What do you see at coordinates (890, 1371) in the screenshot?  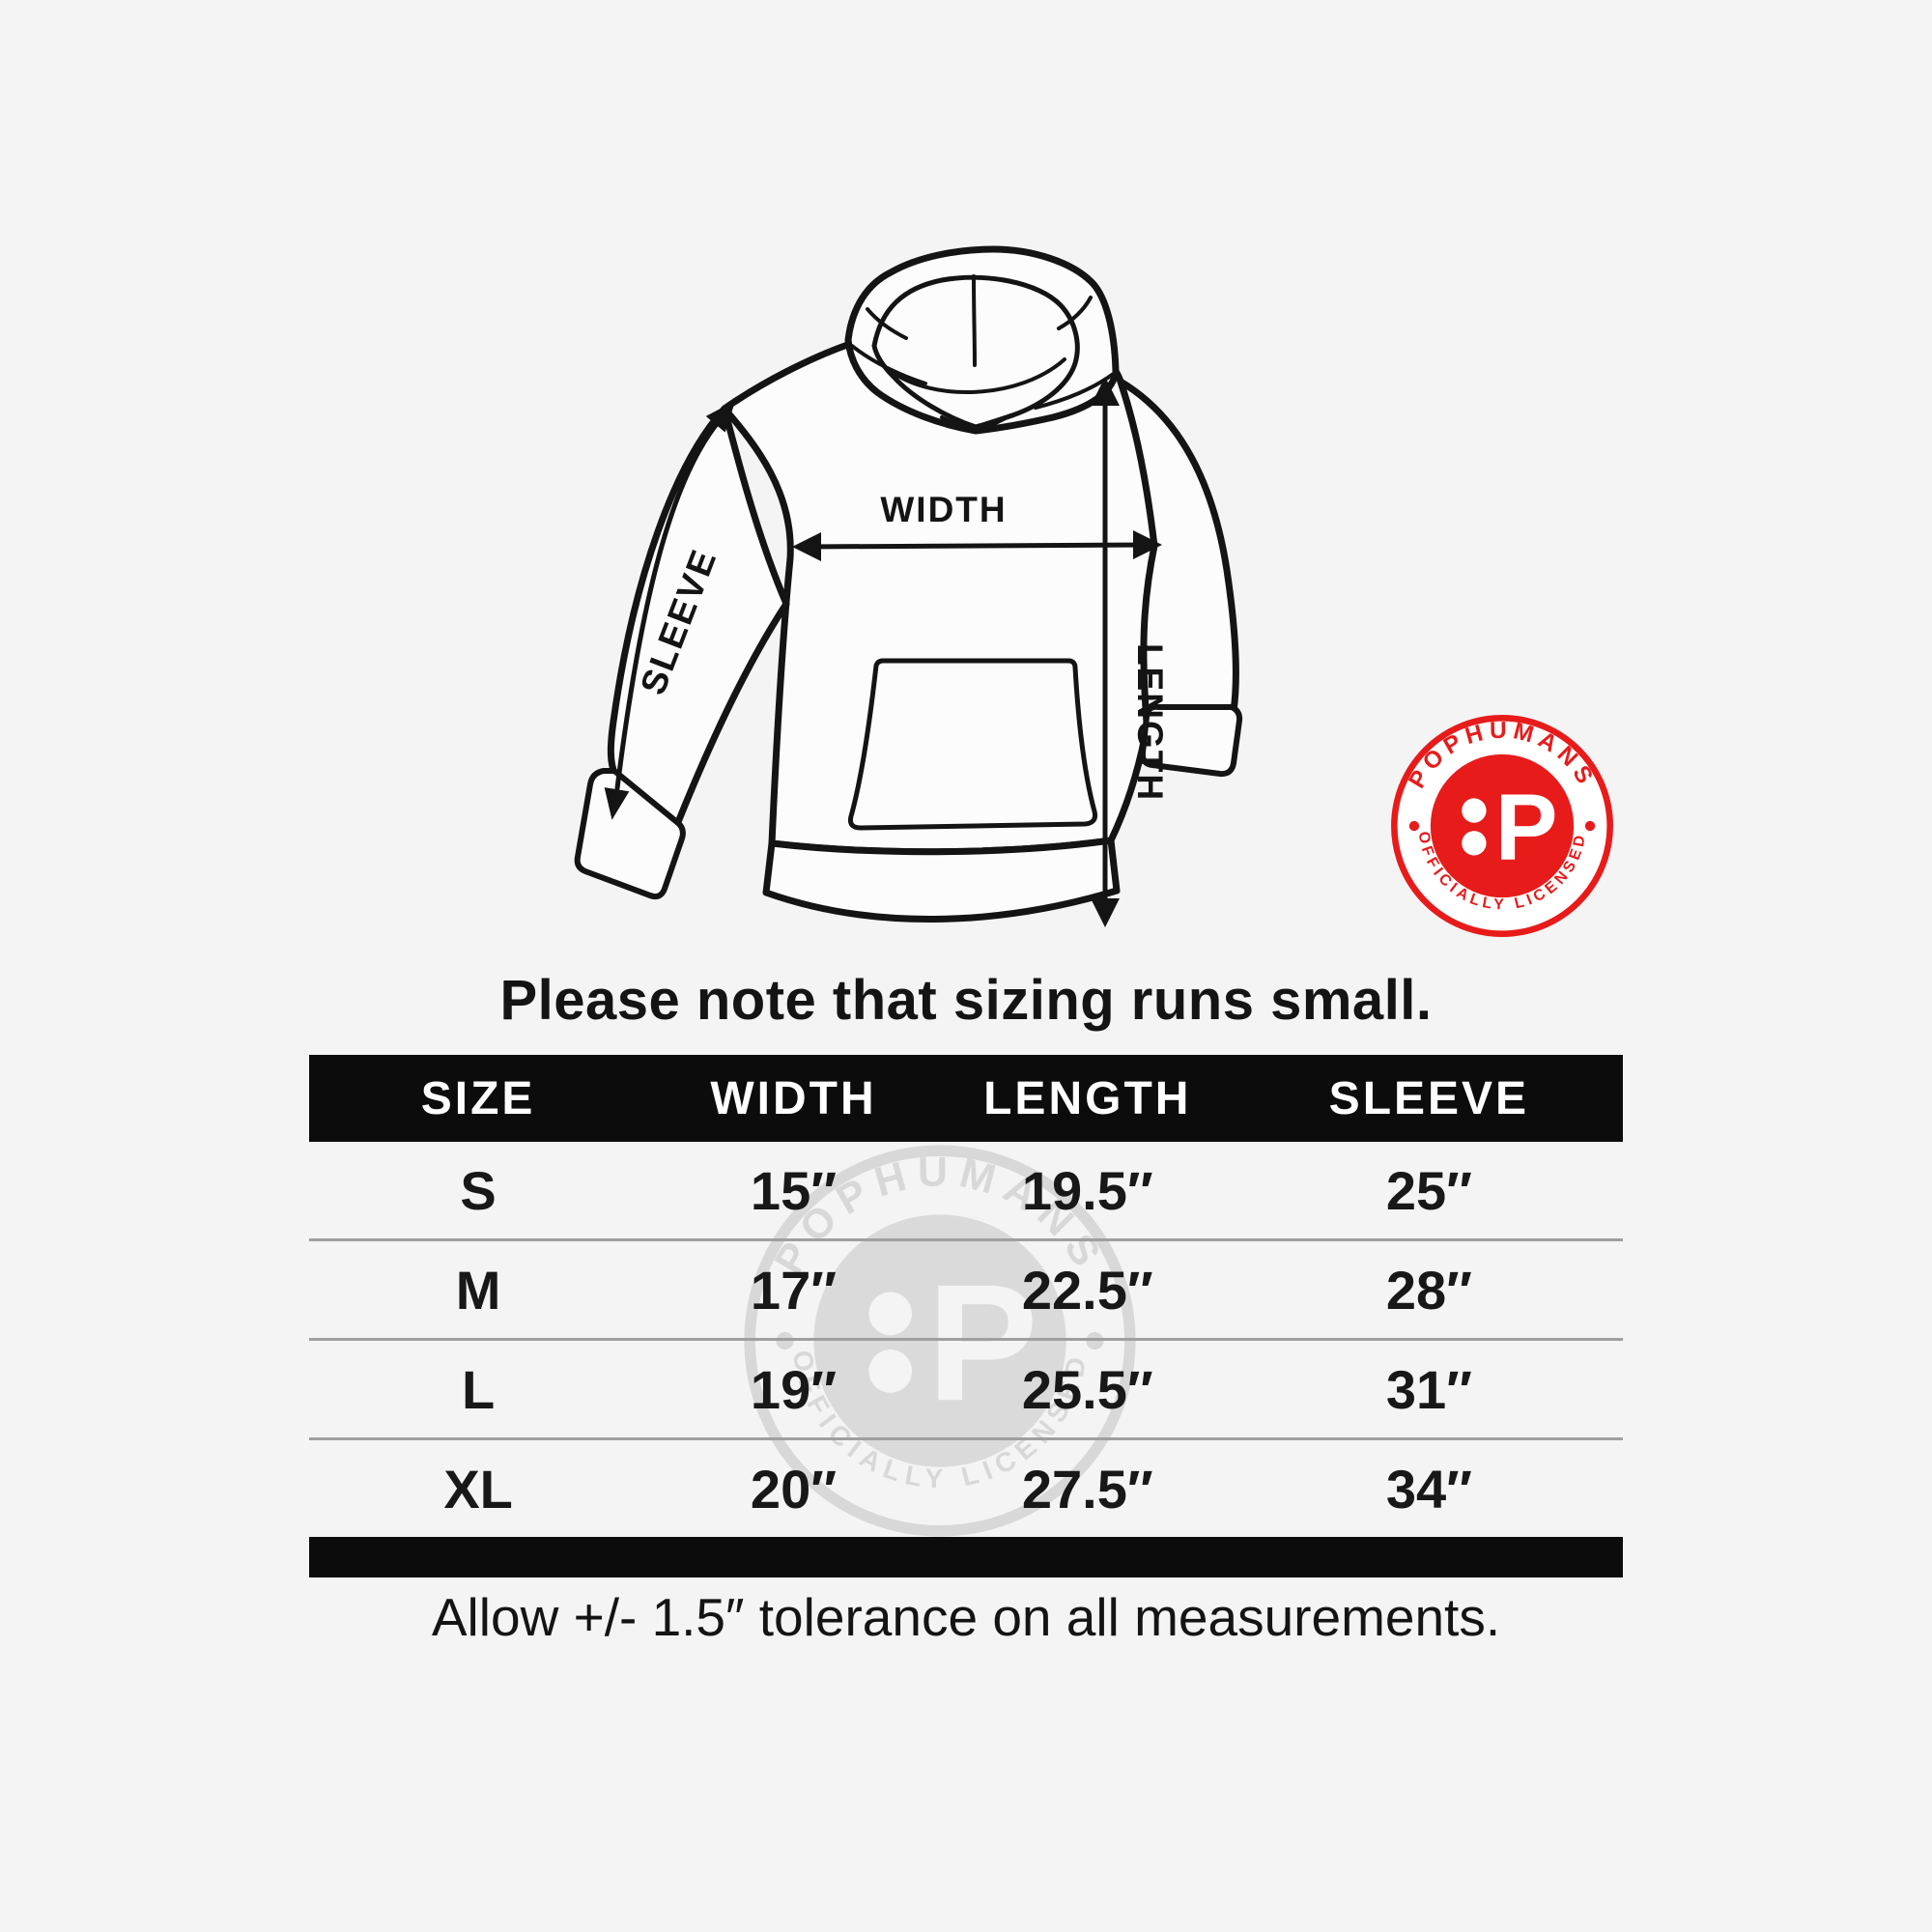 I see `watermark-colon-bottom` at bounding box center [890, 1371].